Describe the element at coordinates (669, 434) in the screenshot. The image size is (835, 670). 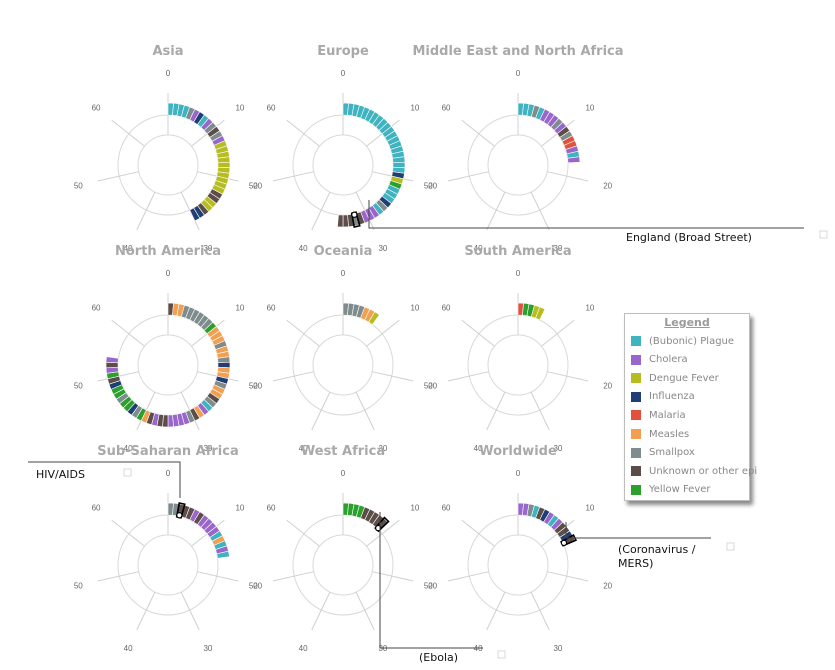
I see `legend-label: Measles` at that location.